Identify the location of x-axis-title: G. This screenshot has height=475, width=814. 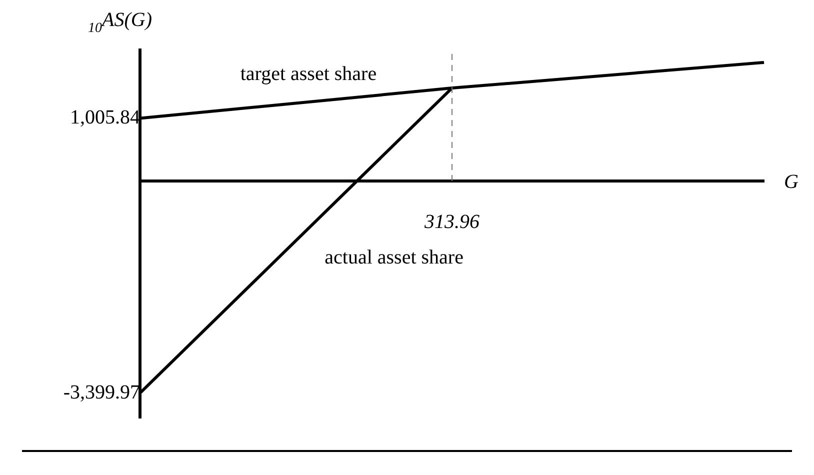
(791, 181).